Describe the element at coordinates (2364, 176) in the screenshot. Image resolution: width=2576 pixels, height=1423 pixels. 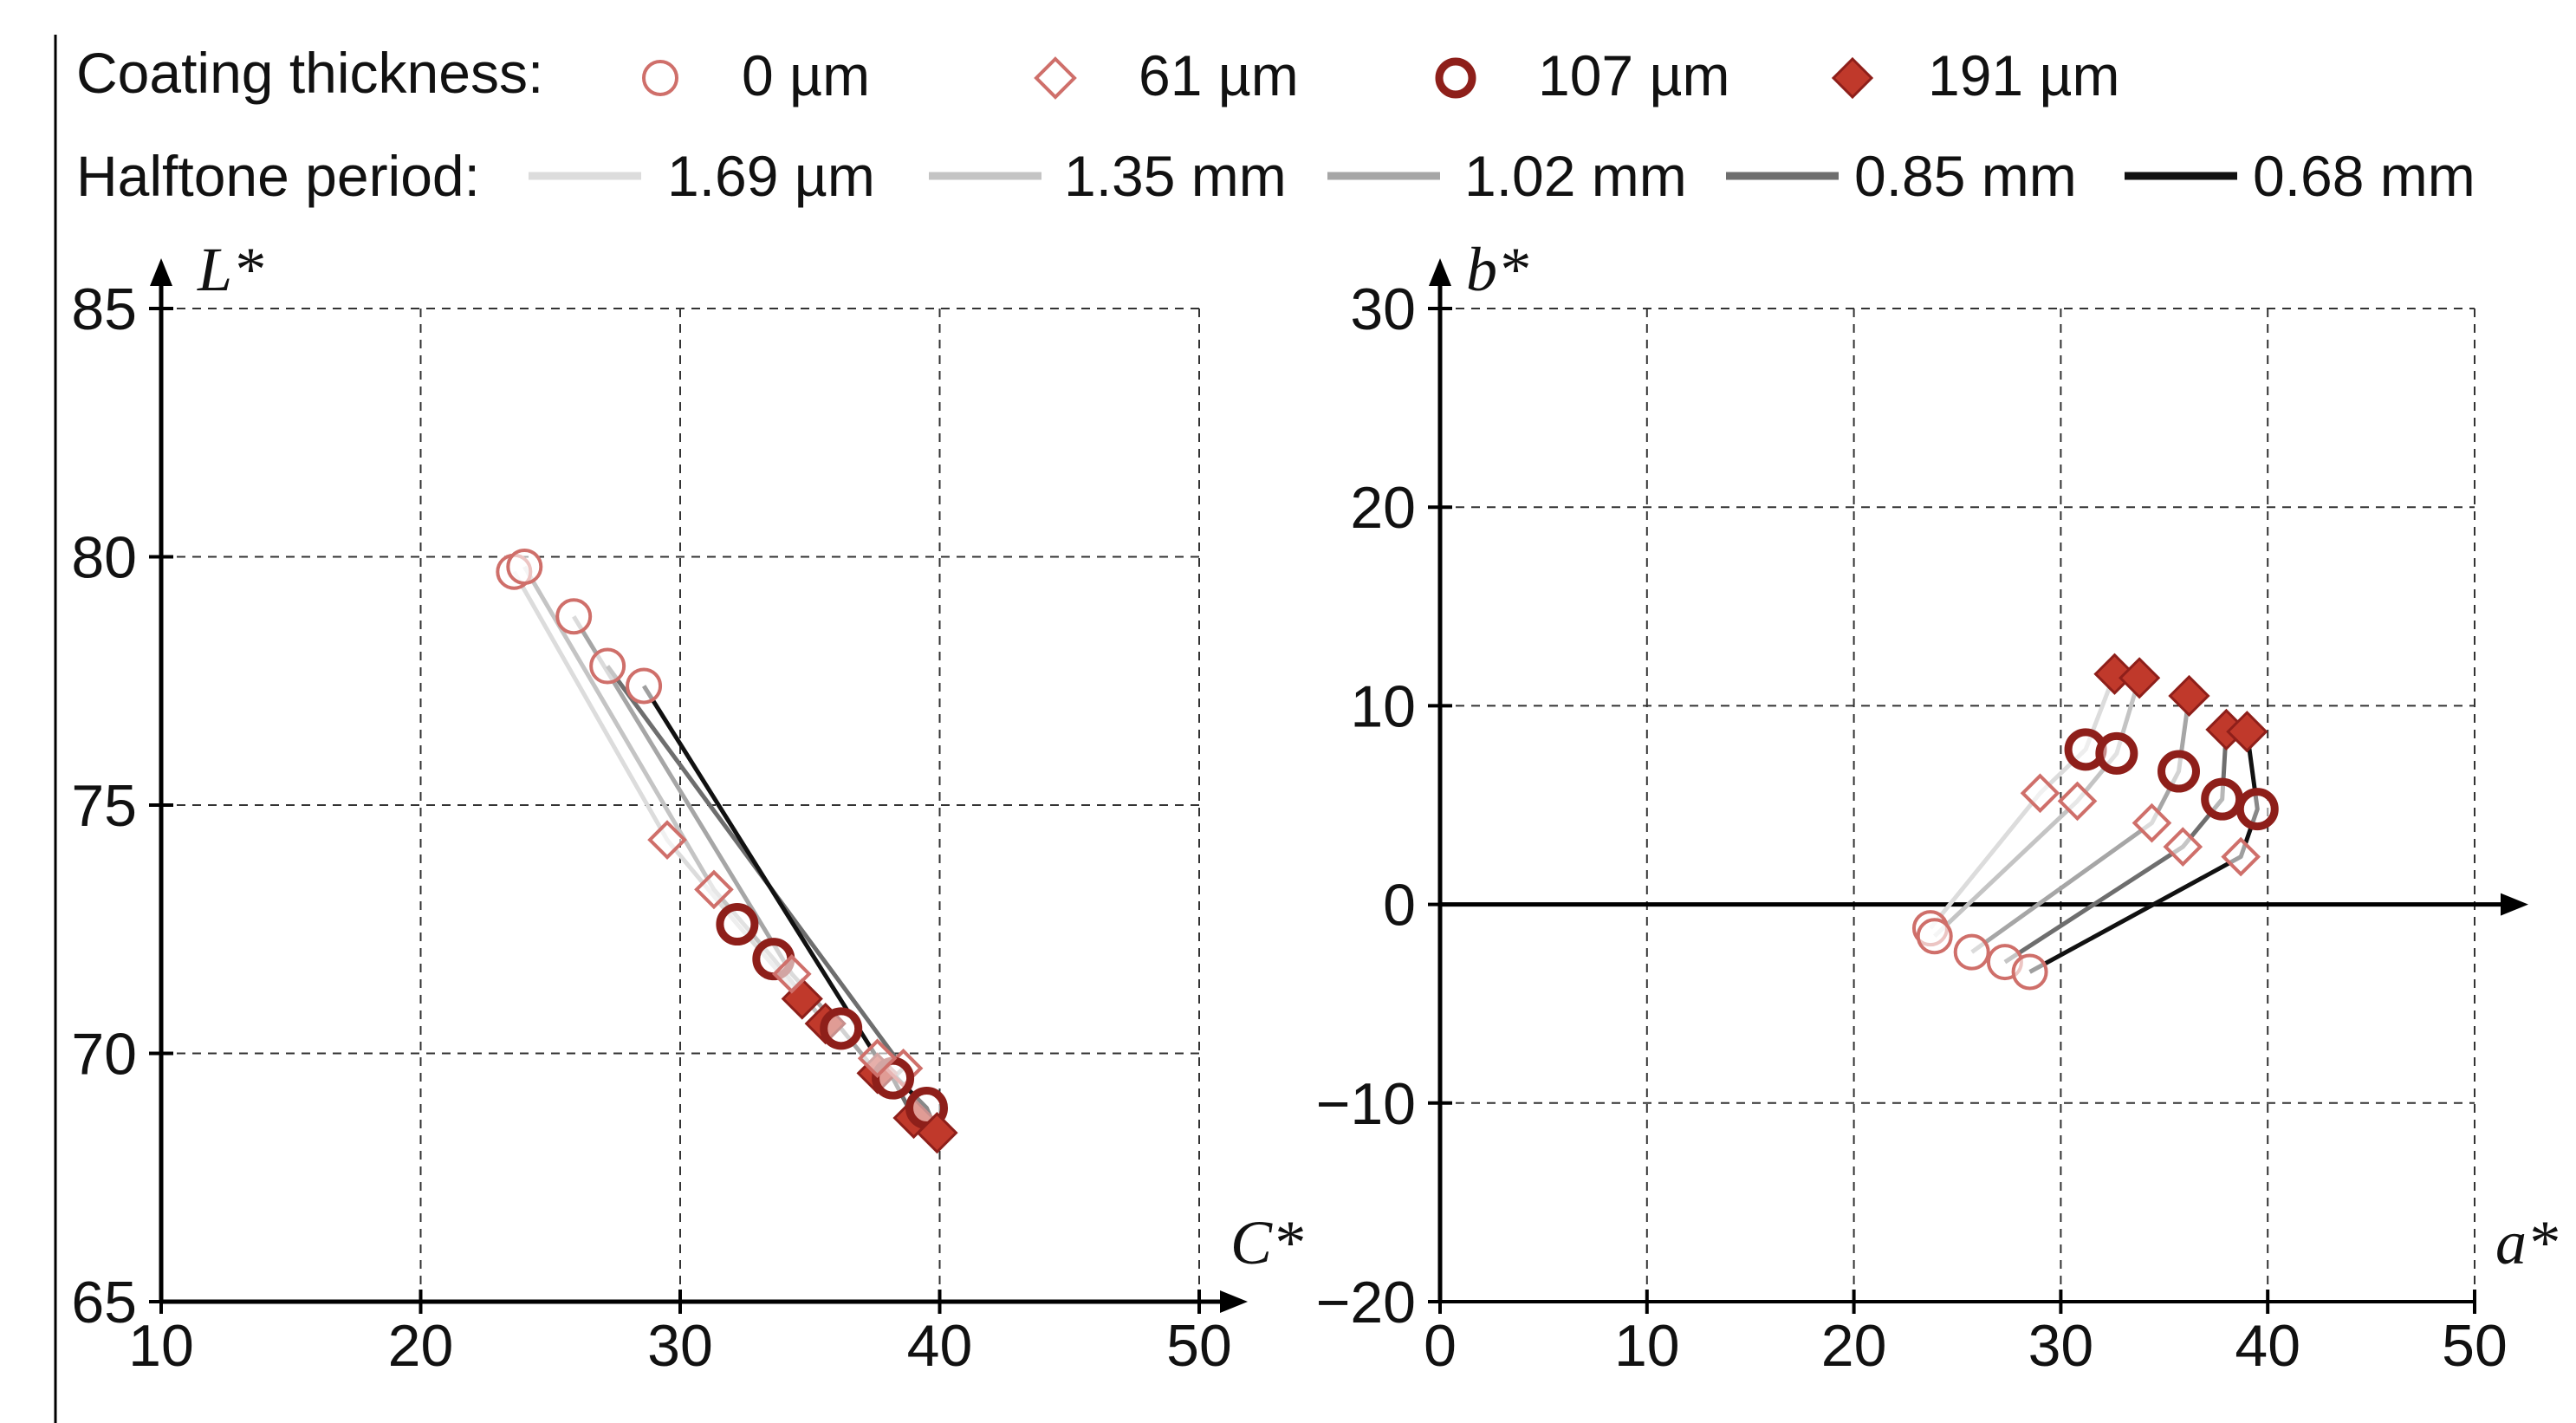
I see `legend-period-label-4: 0.68 mm` at that location.